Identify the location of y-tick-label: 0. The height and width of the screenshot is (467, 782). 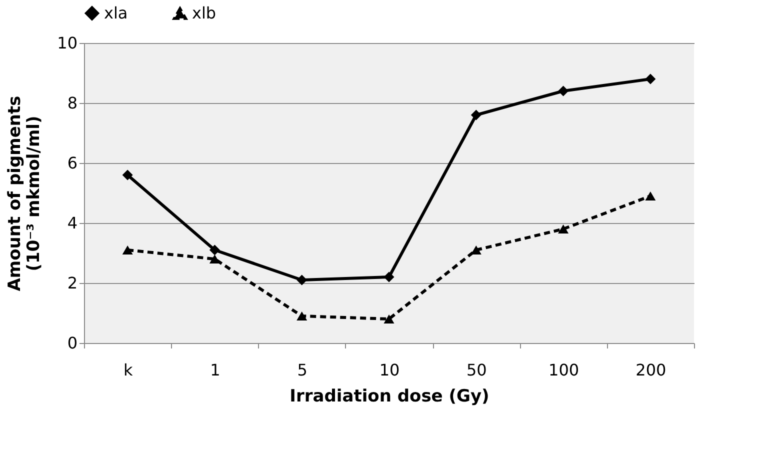
(72, 343).